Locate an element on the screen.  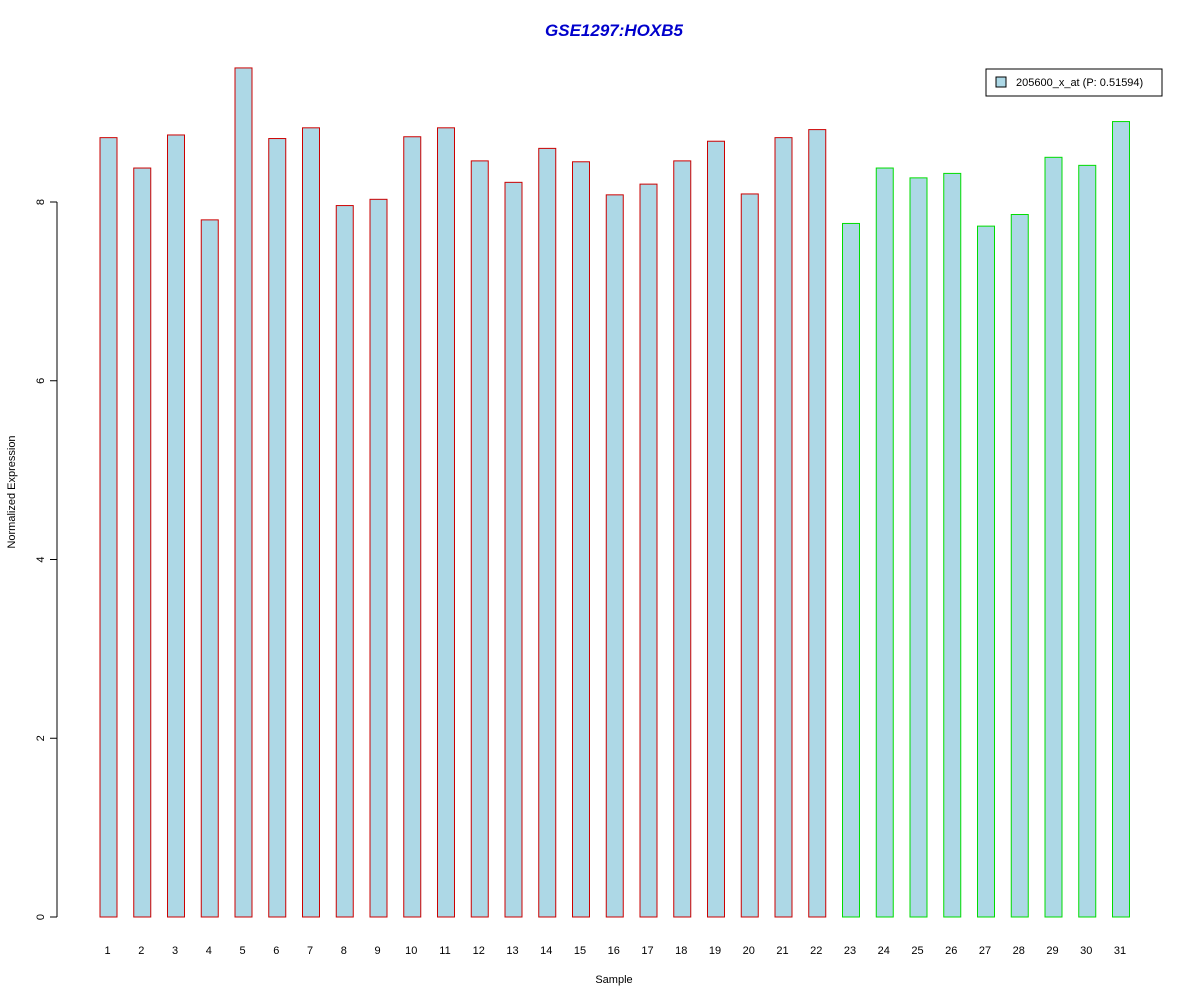
legend: 205600_x_at (P: 0.51594) is located at coordinates (1074, 82).